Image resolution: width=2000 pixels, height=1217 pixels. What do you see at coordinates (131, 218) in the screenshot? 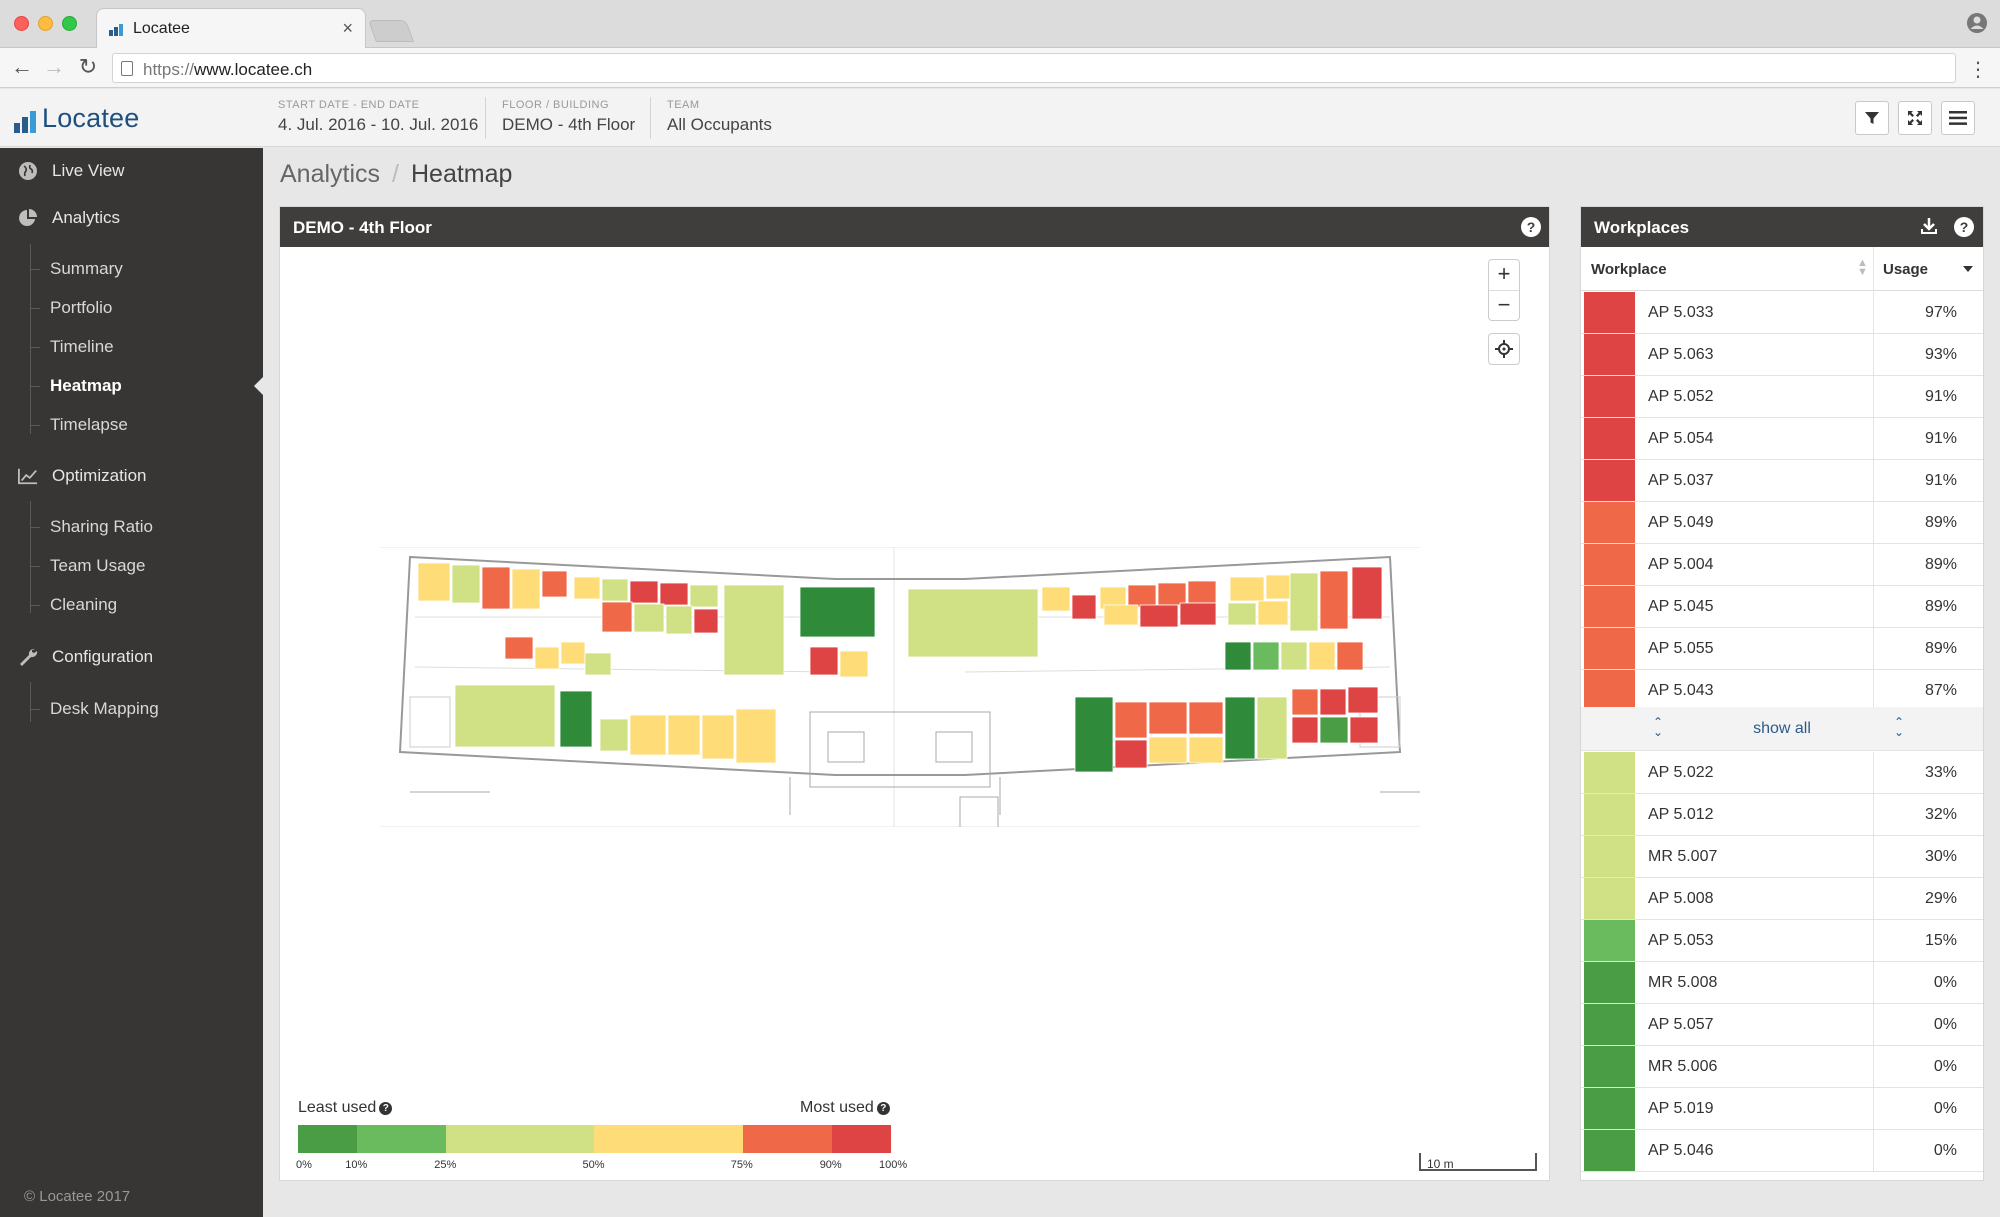
I see `sidebar-item-analytics: Analytics` at bounding box center [131, 218].